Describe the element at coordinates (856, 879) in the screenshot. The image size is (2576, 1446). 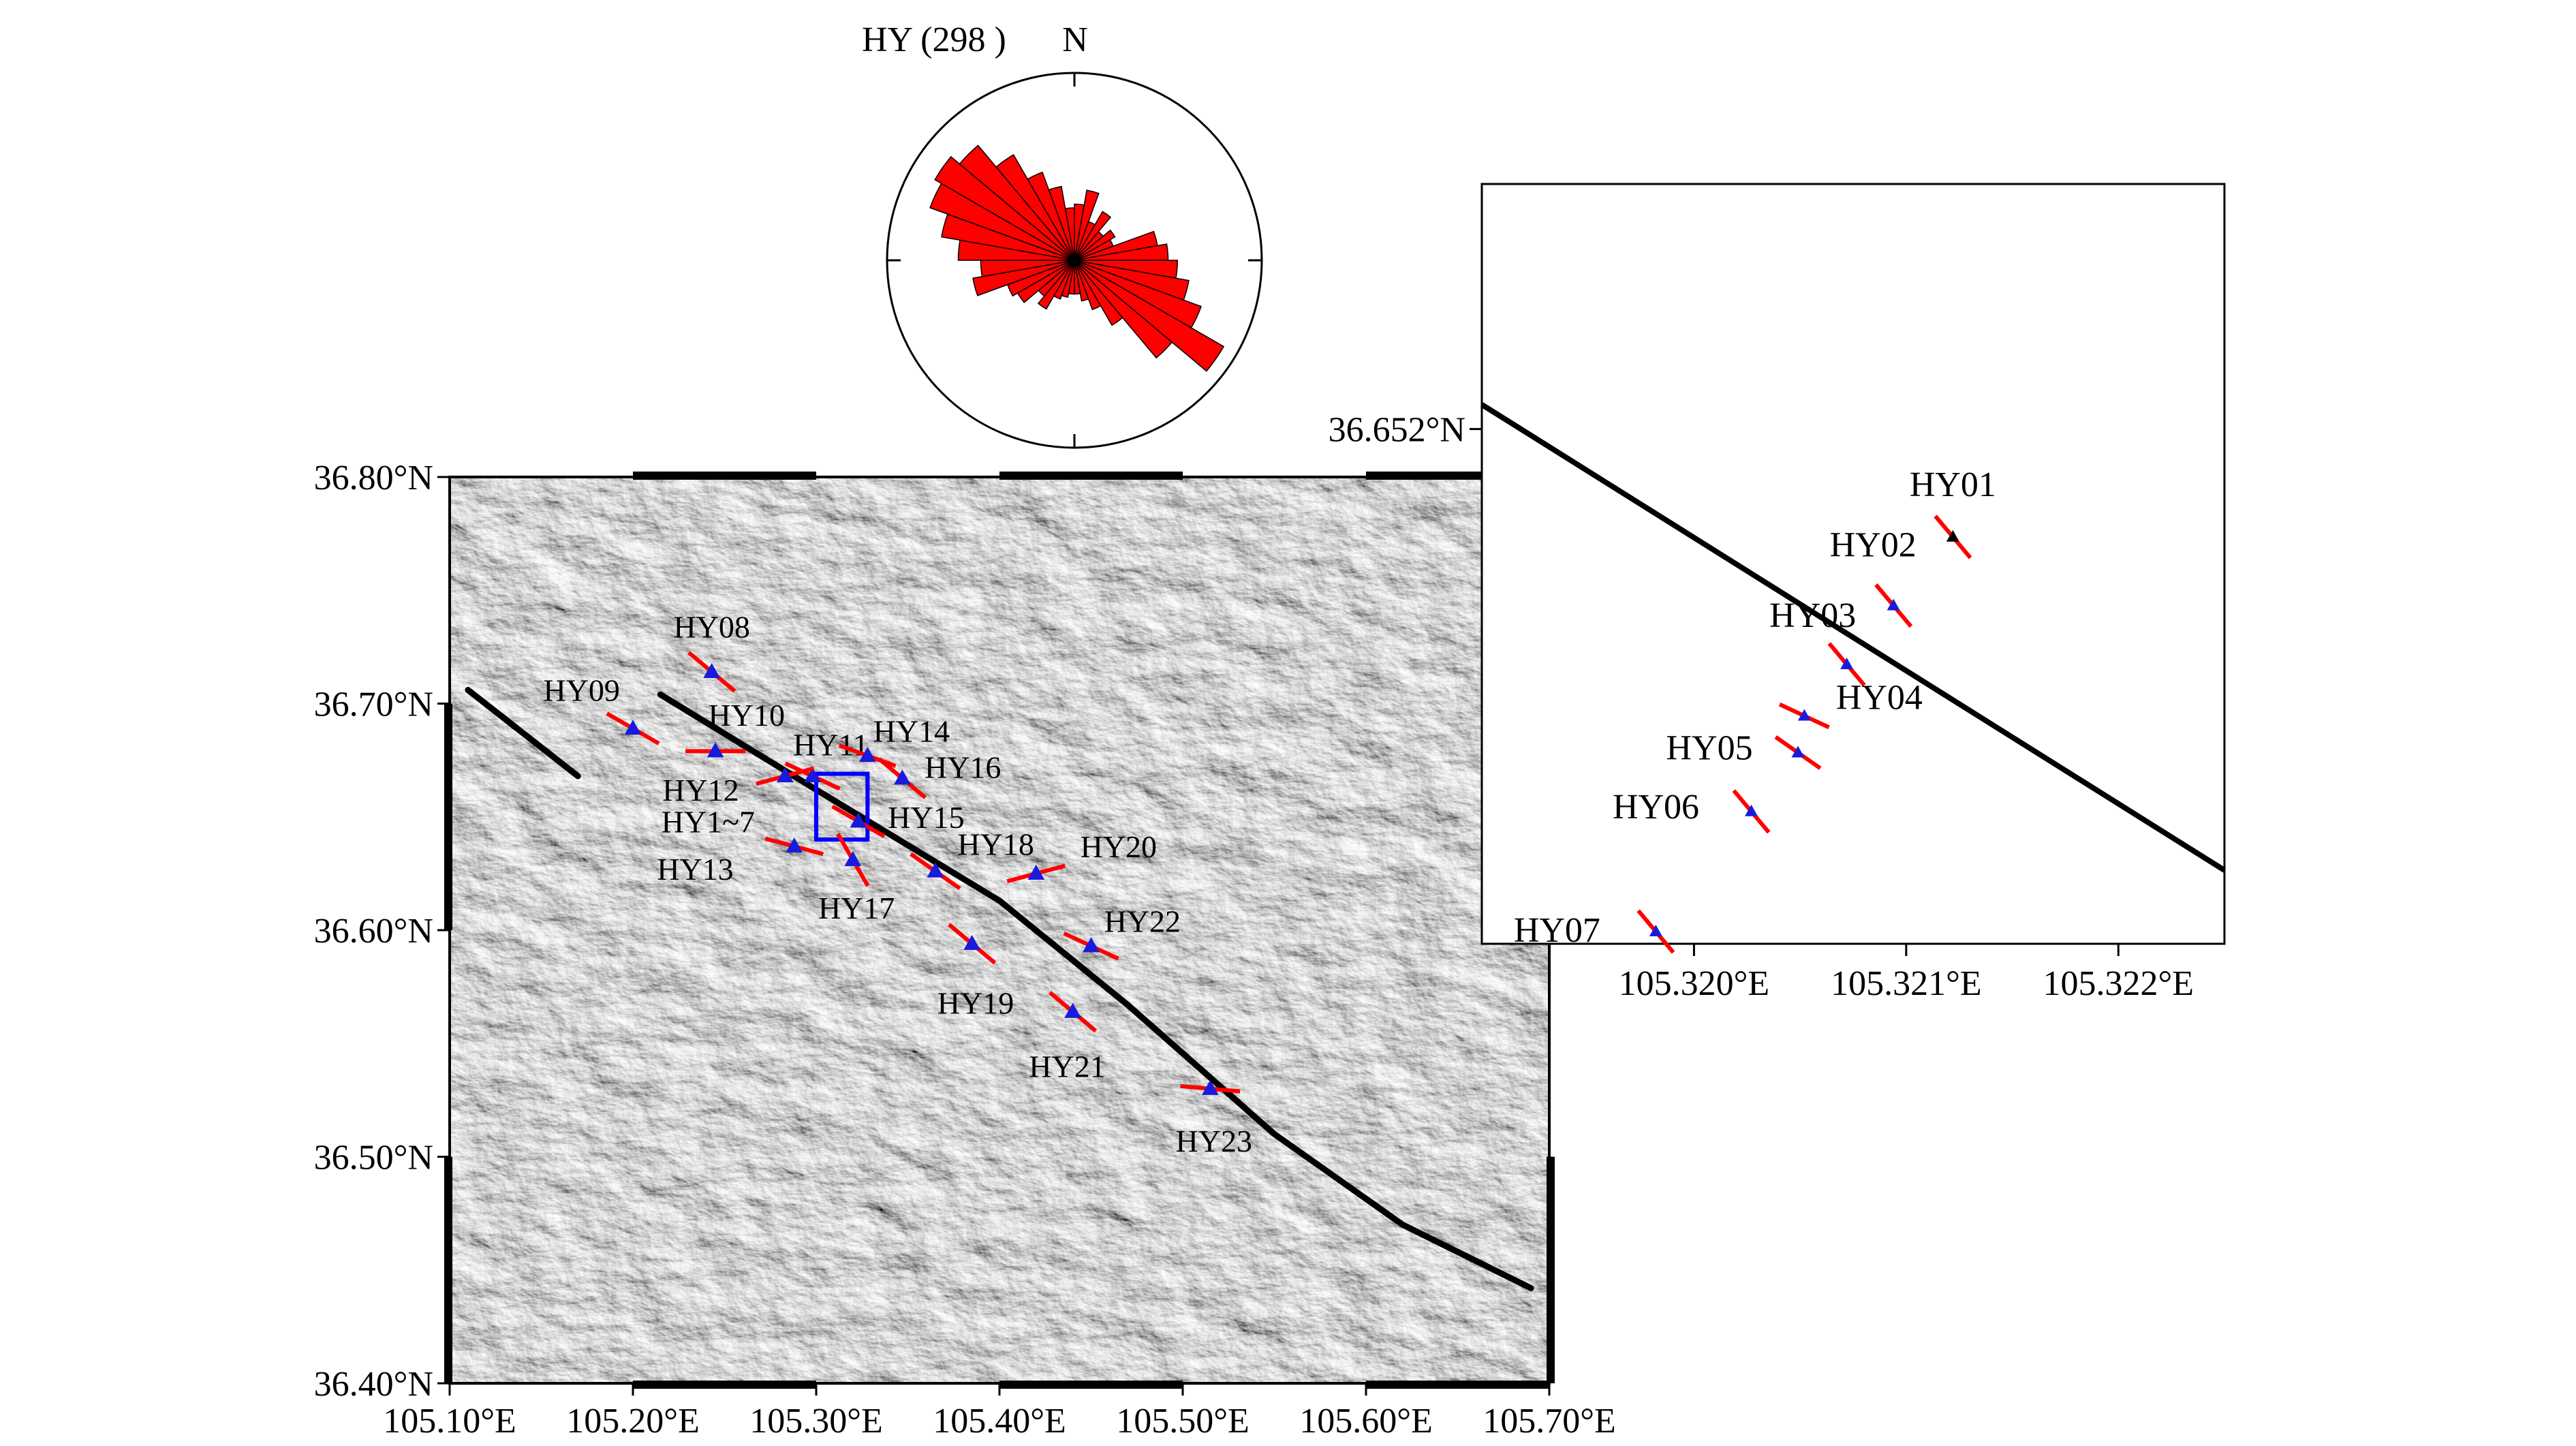
I see `station-hy17: HY17` at that location.